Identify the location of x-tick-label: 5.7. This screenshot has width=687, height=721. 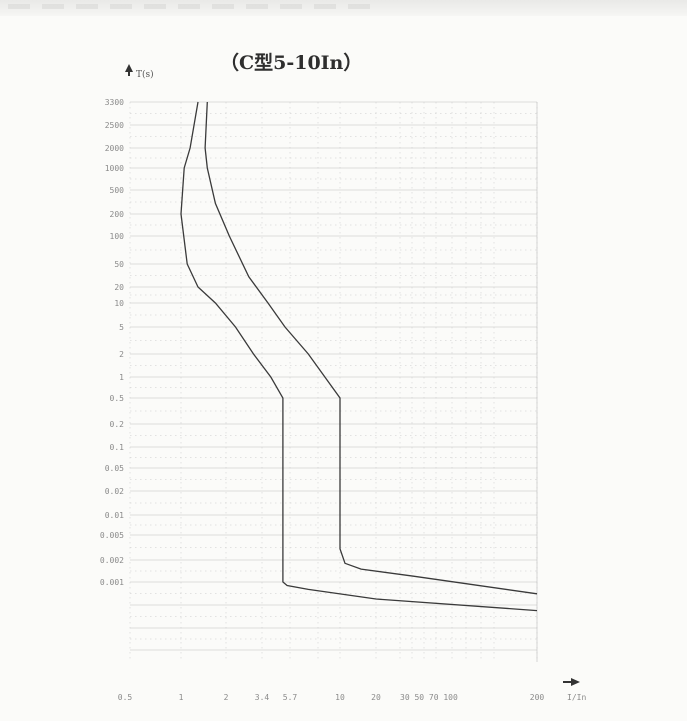
(290, 697).